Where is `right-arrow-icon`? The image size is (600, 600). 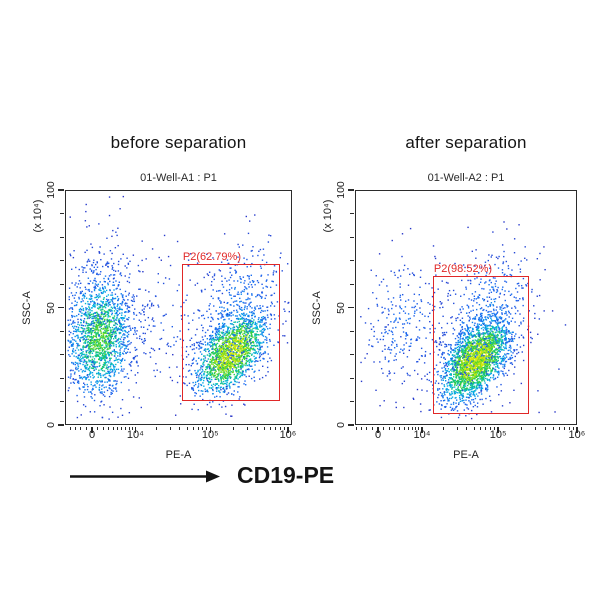
right-arrow-icon is located at coordinates (145, 476).